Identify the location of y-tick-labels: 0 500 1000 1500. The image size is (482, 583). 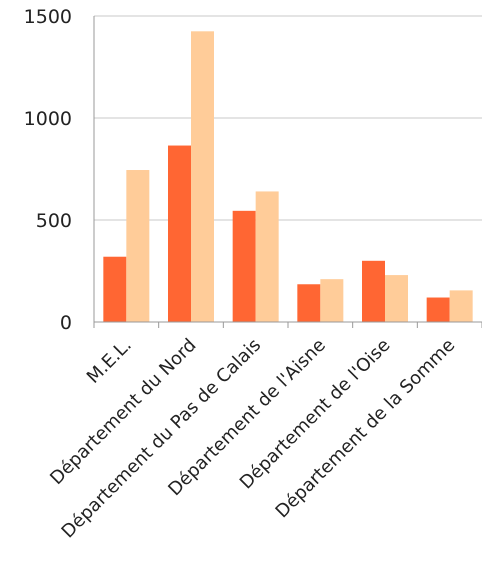
(48, 170).